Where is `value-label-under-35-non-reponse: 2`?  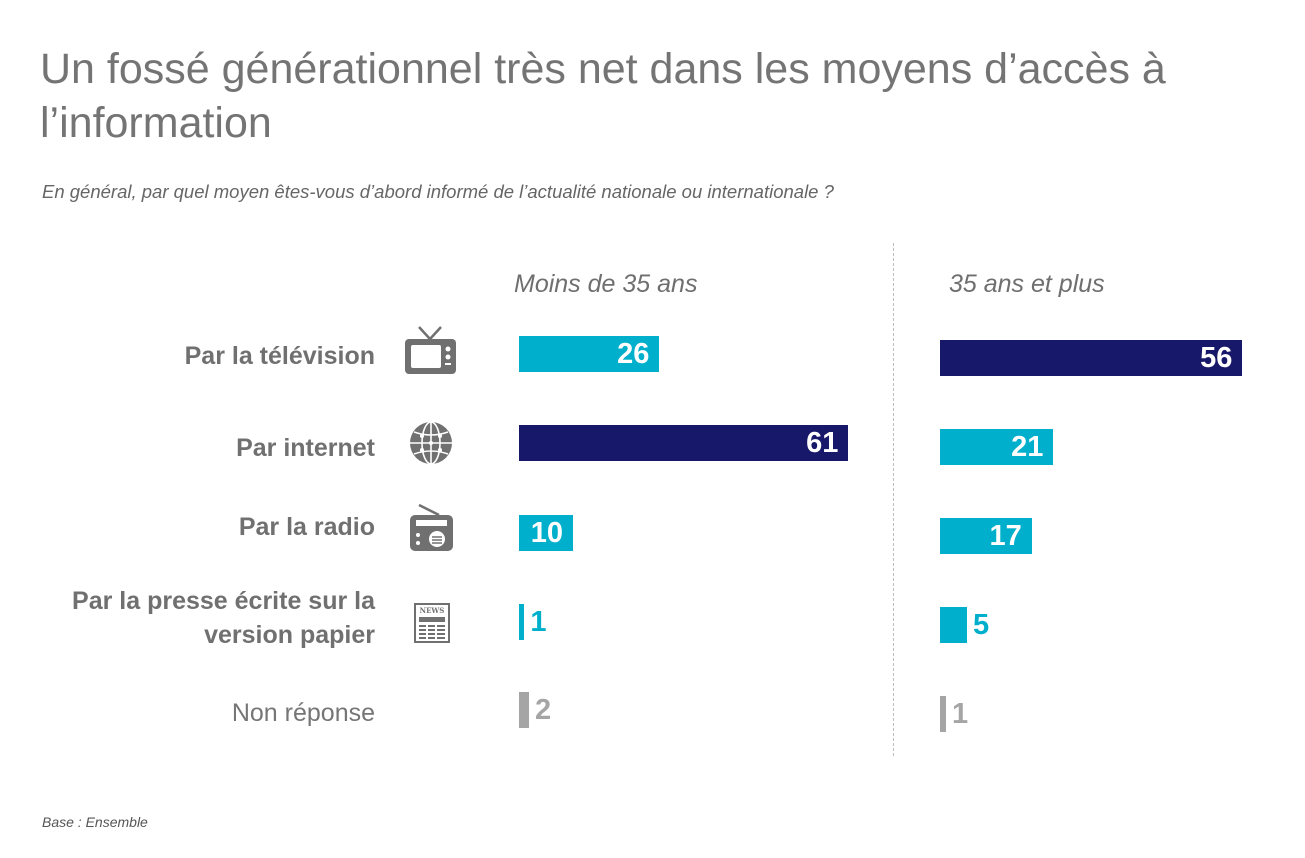
value-label-under-35-non-reponse: 2 is located at coordinates (543, 710).